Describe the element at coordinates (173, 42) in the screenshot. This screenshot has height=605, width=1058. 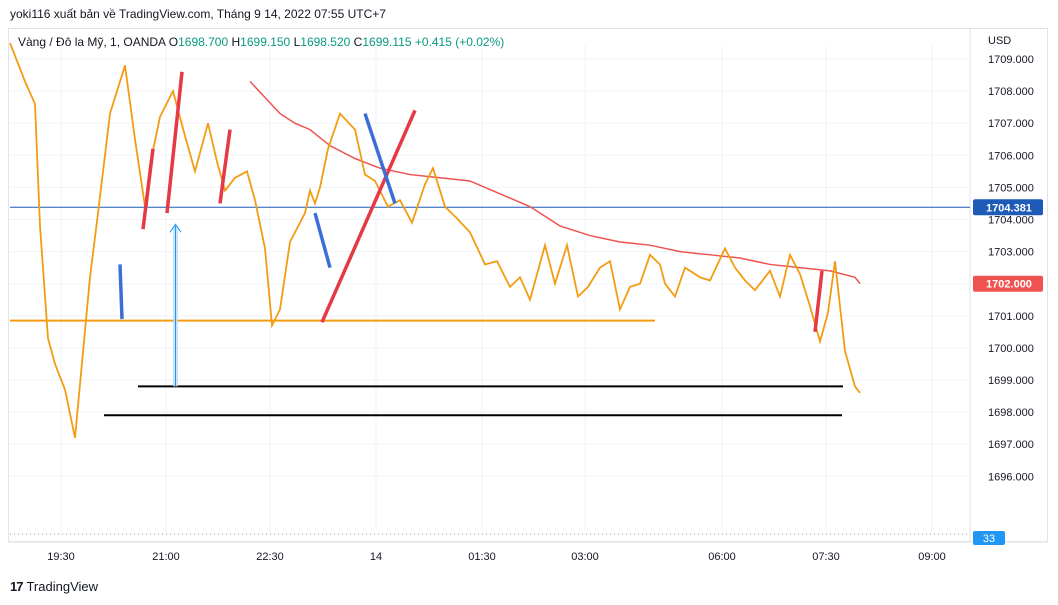
I see `legend-open-label: O` at that location.